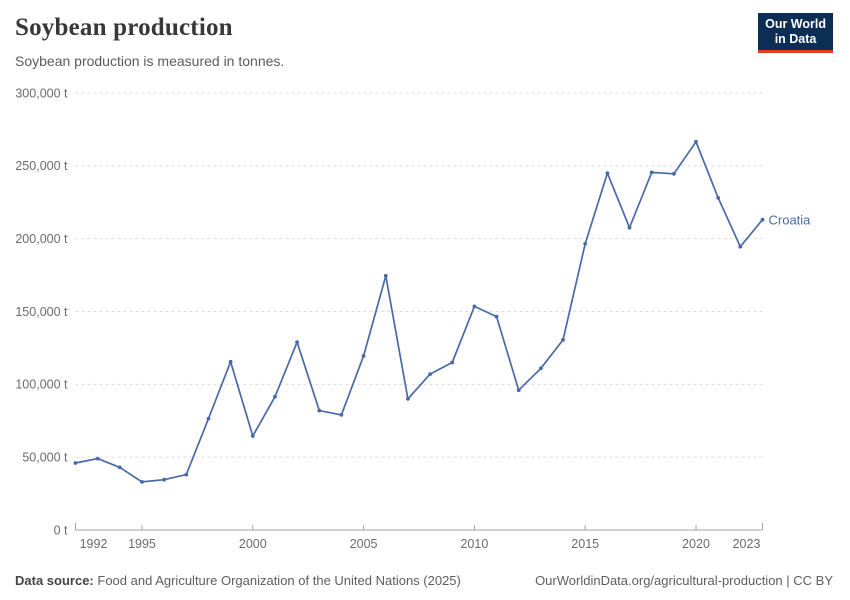 The image size is (850, 600). What do you see at coordinates (41, 166) in the screenshot?
I see `y-tick-label: 250,000 t` at bounding box center [41, 166].